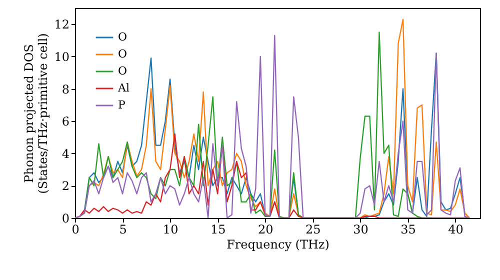  I want to click on y-tick-label: 4, so click(66, 153).